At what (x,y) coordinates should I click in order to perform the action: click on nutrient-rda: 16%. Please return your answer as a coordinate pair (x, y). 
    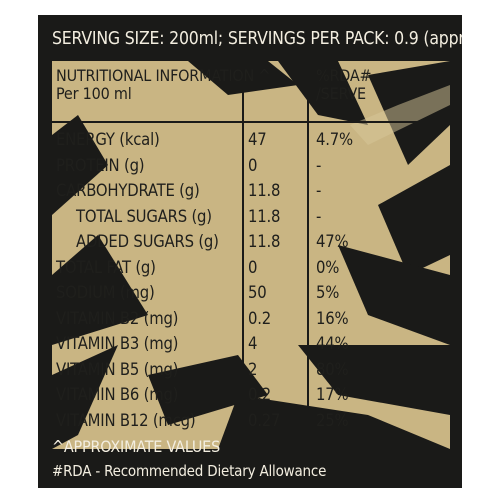
    Looking at the image, I should click on (332, 318).